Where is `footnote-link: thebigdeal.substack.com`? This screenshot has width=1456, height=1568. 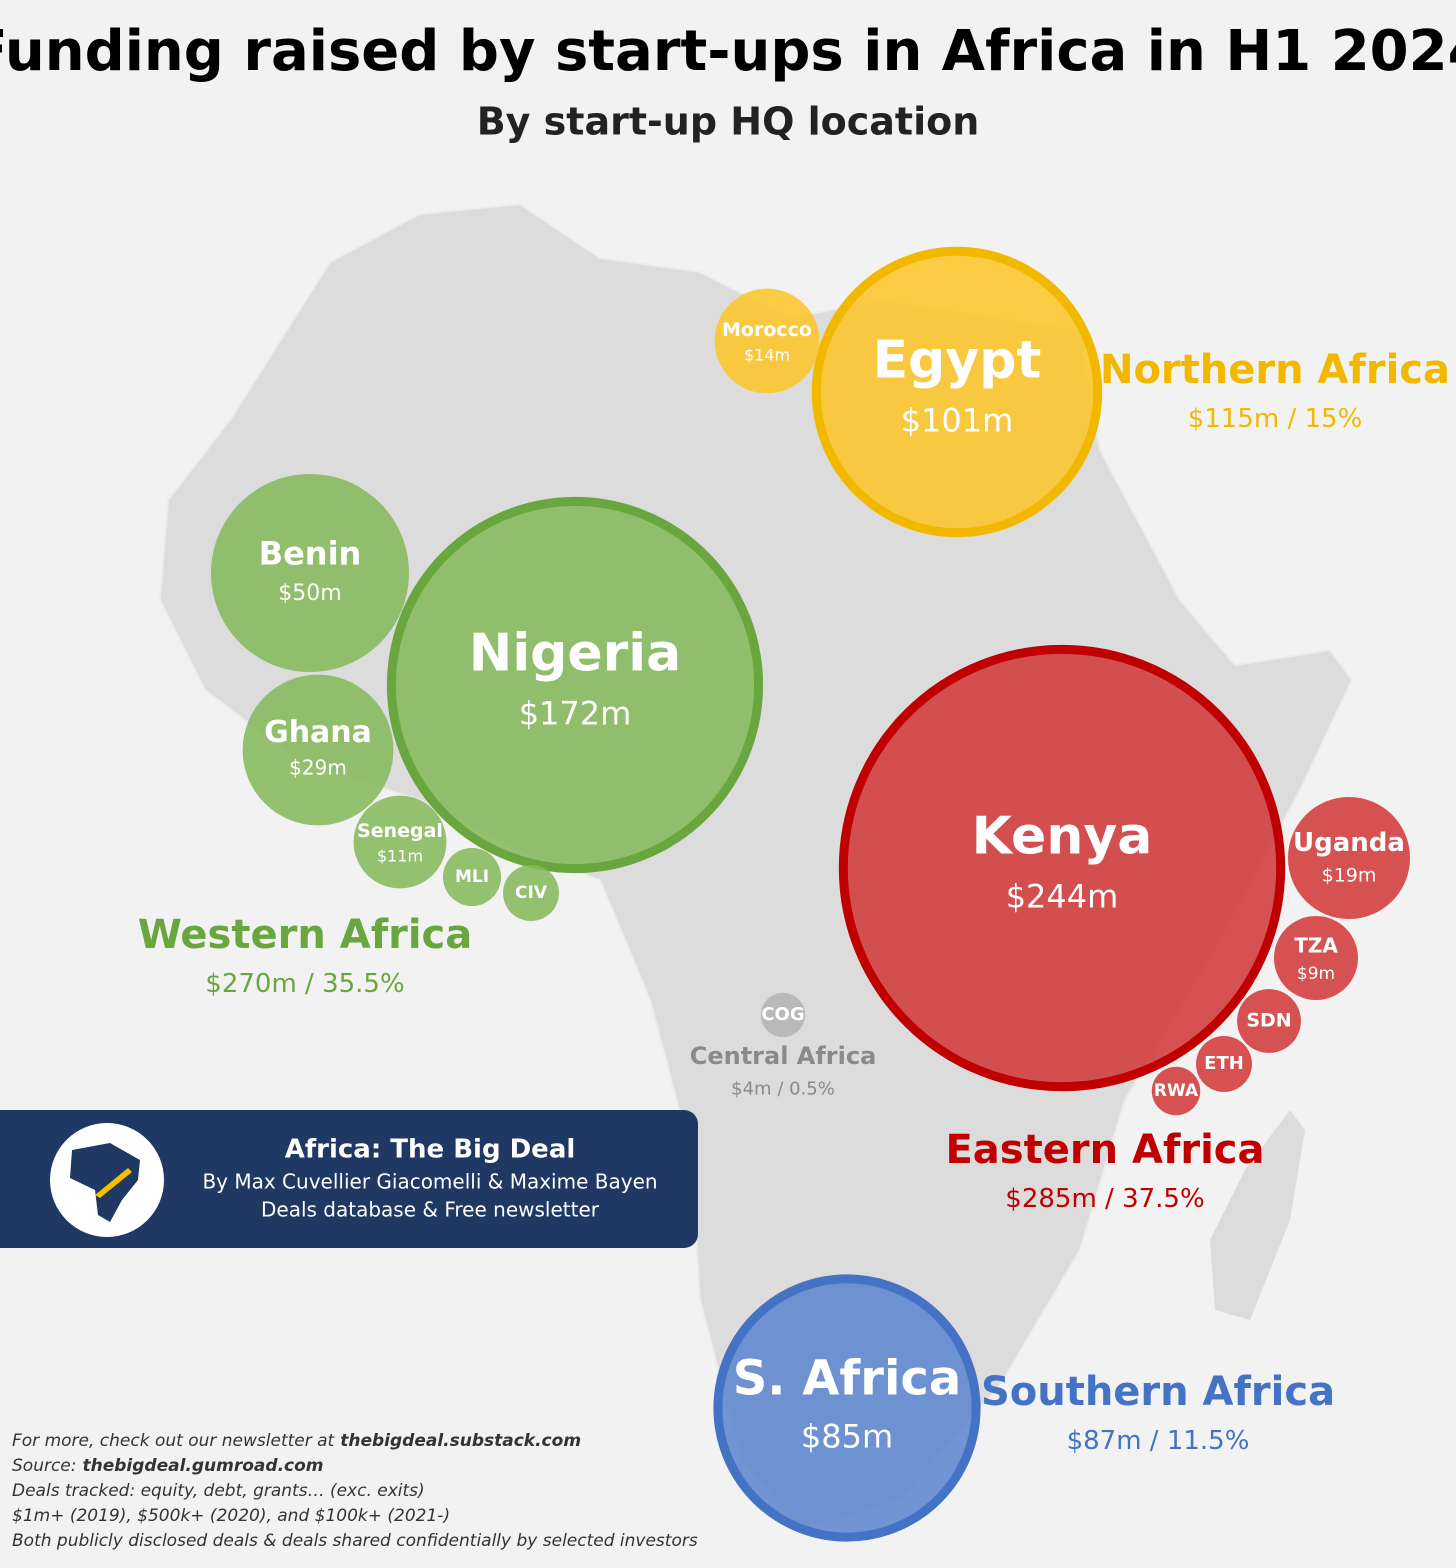 footnote-link: thebigdeal.substack.com is located at coordinates (460, 1441).